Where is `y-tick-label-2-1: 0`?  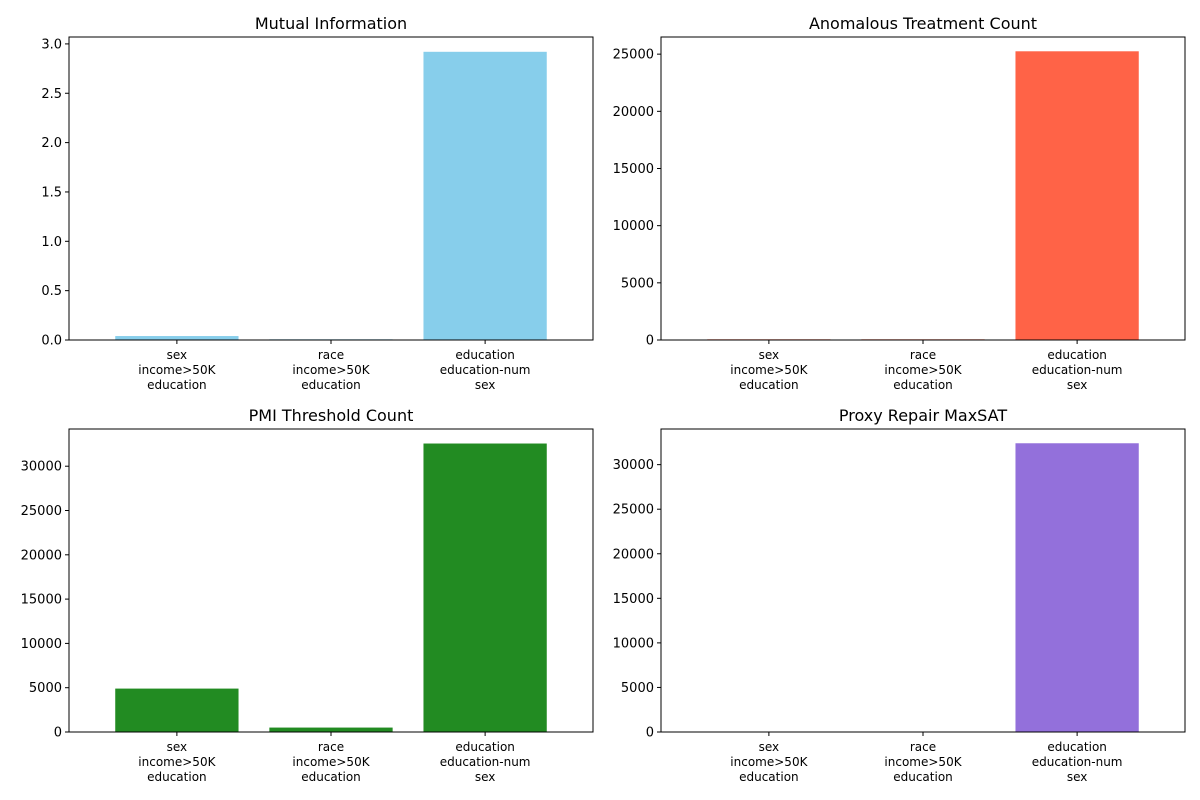
y-tick-label-2-1: 0 is located at coordinates (650, 341).